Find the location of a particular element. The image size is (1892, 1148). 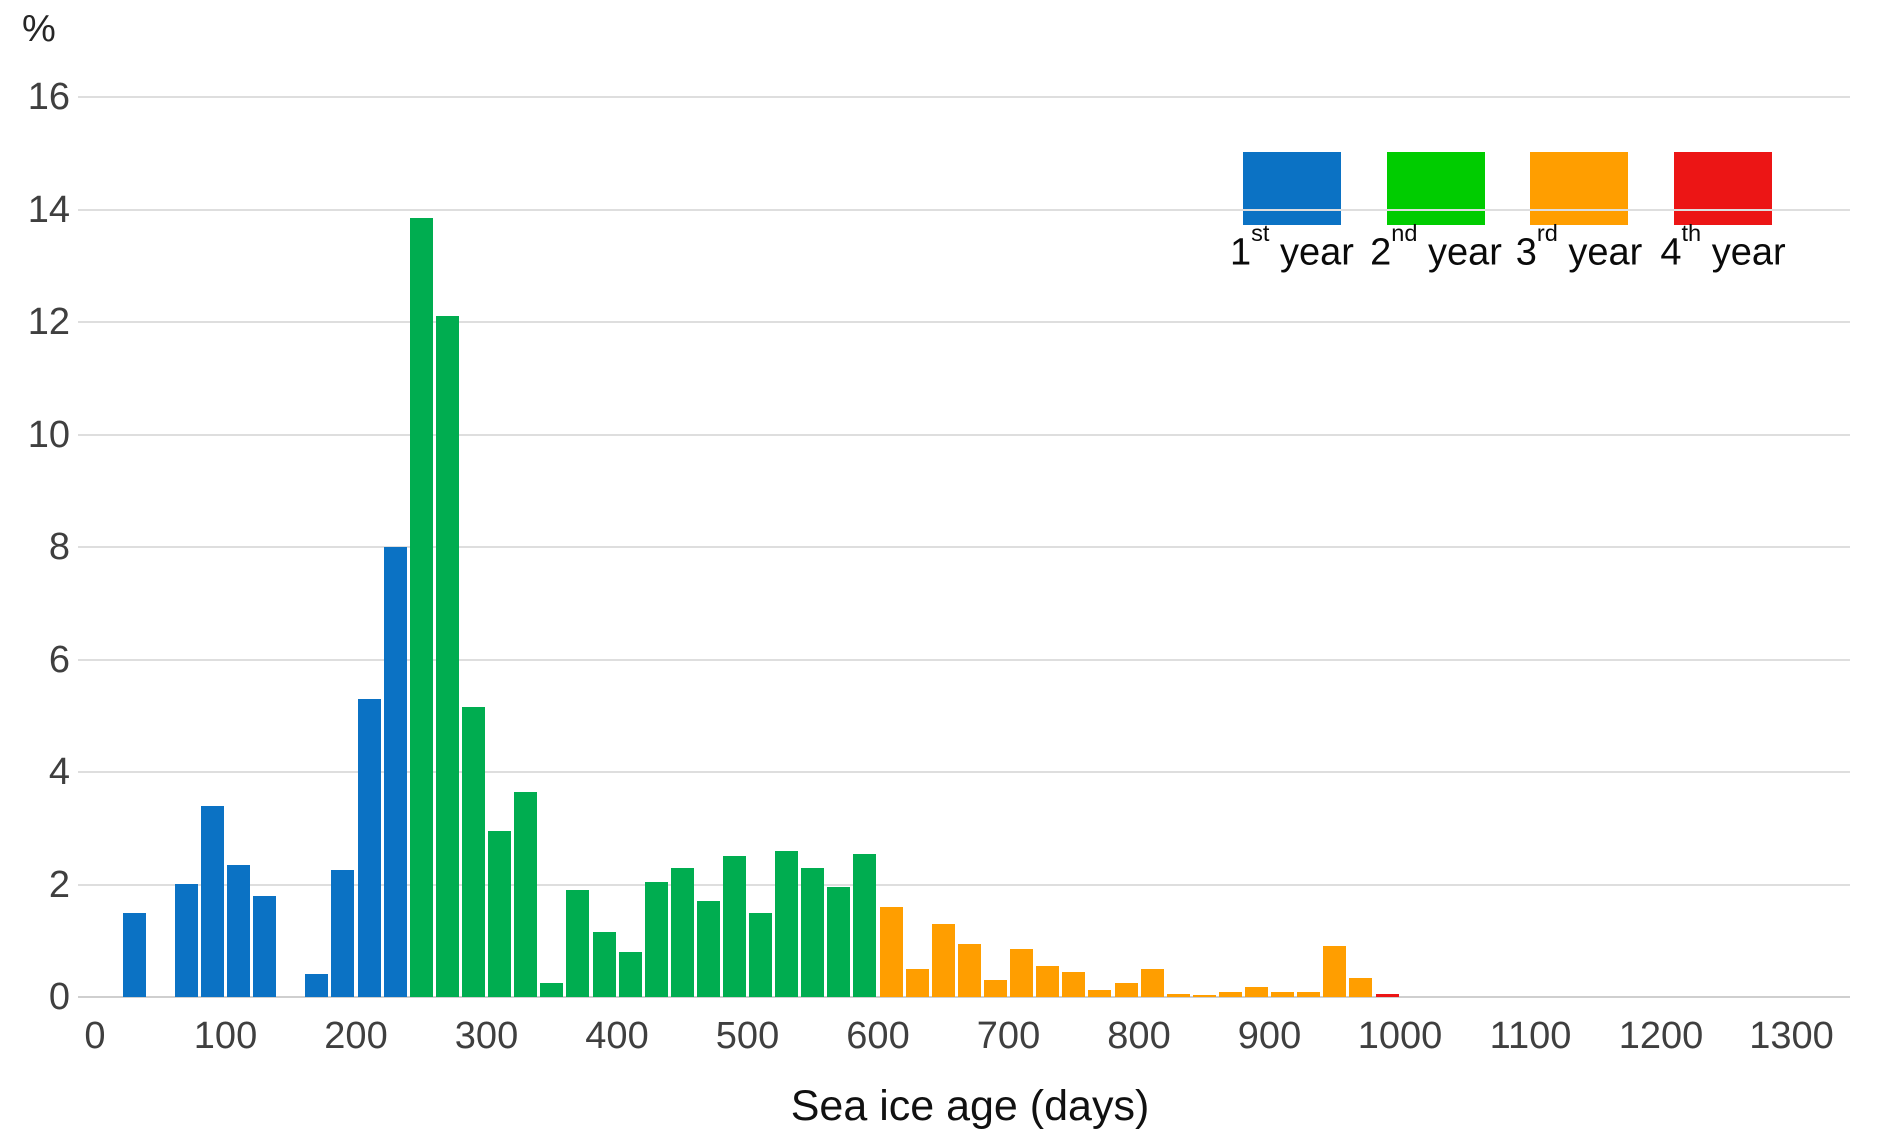

y-tick-label: 14 is located at coordinates (48, 209).